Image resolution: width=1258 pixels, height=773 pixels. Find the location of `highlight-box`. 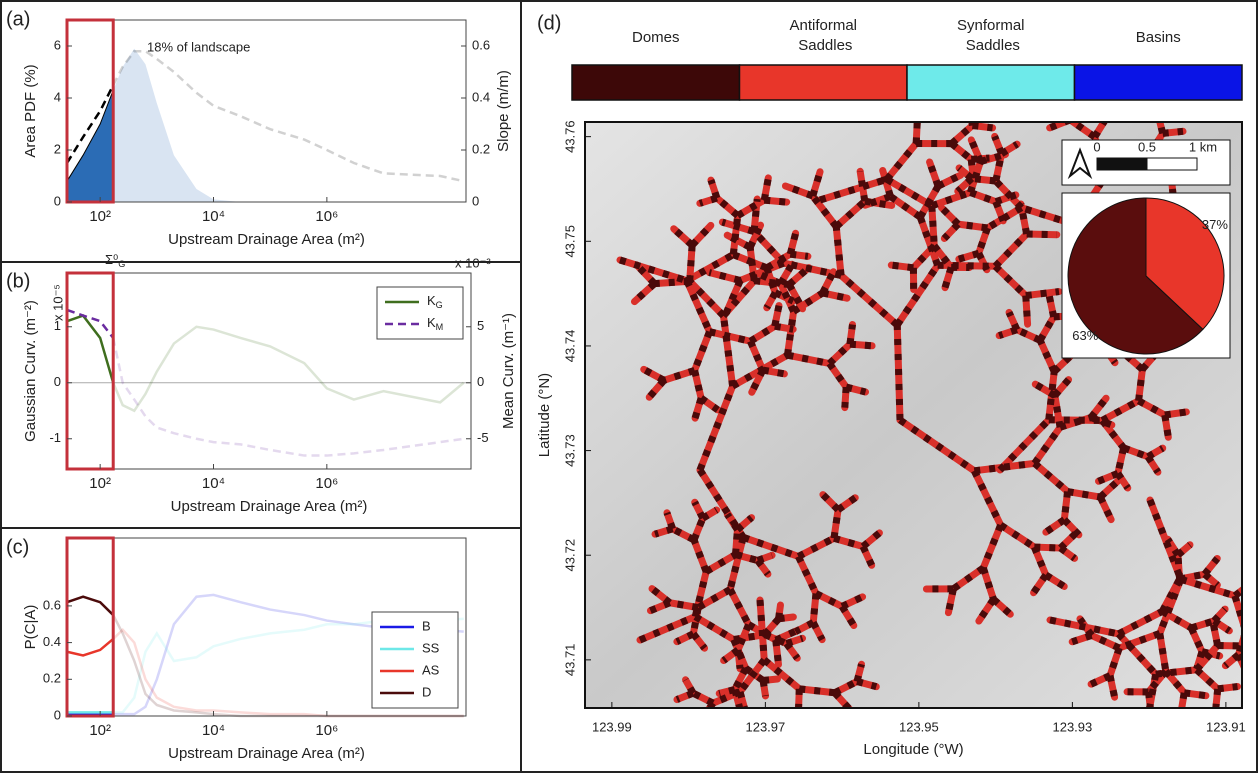

highlight-box is located at coordinates (90, 371).